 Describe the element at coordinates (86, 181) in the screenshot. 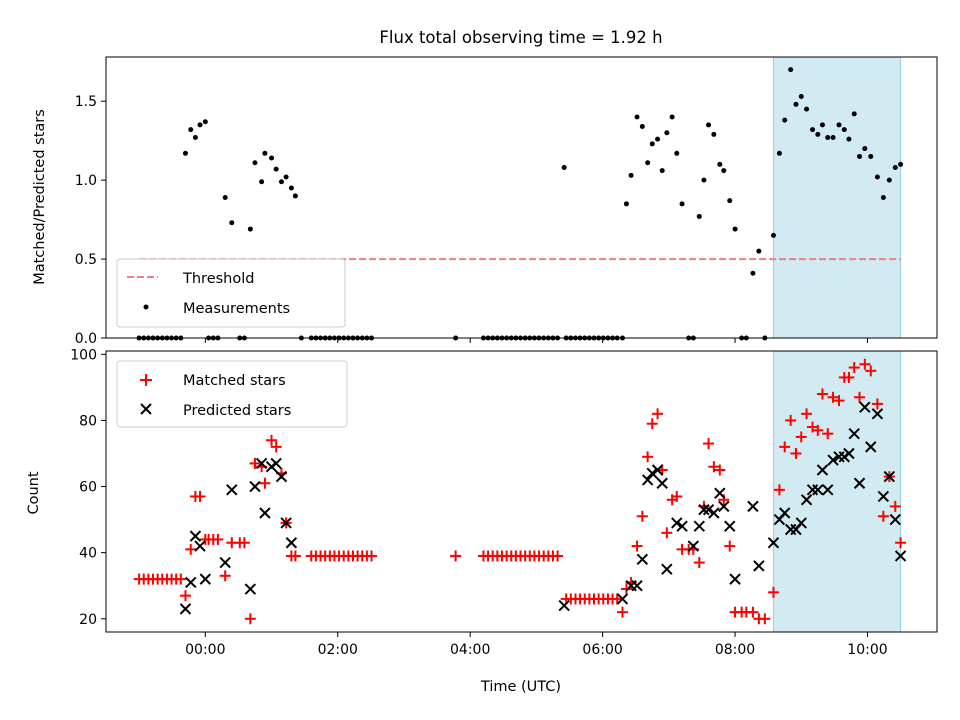

I see `top-y-tick-label: 1.0` at that location.